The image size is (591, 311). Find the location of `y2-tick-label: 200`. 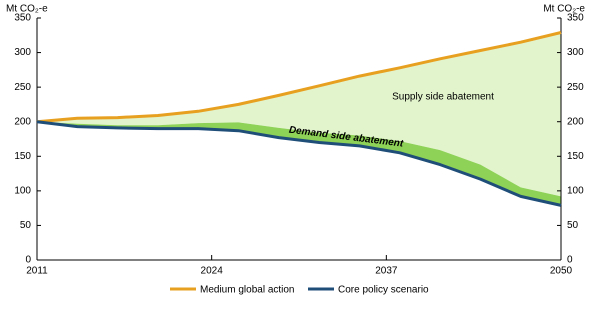

y2-tick-label: 200 is located at coordinates (575, 121).